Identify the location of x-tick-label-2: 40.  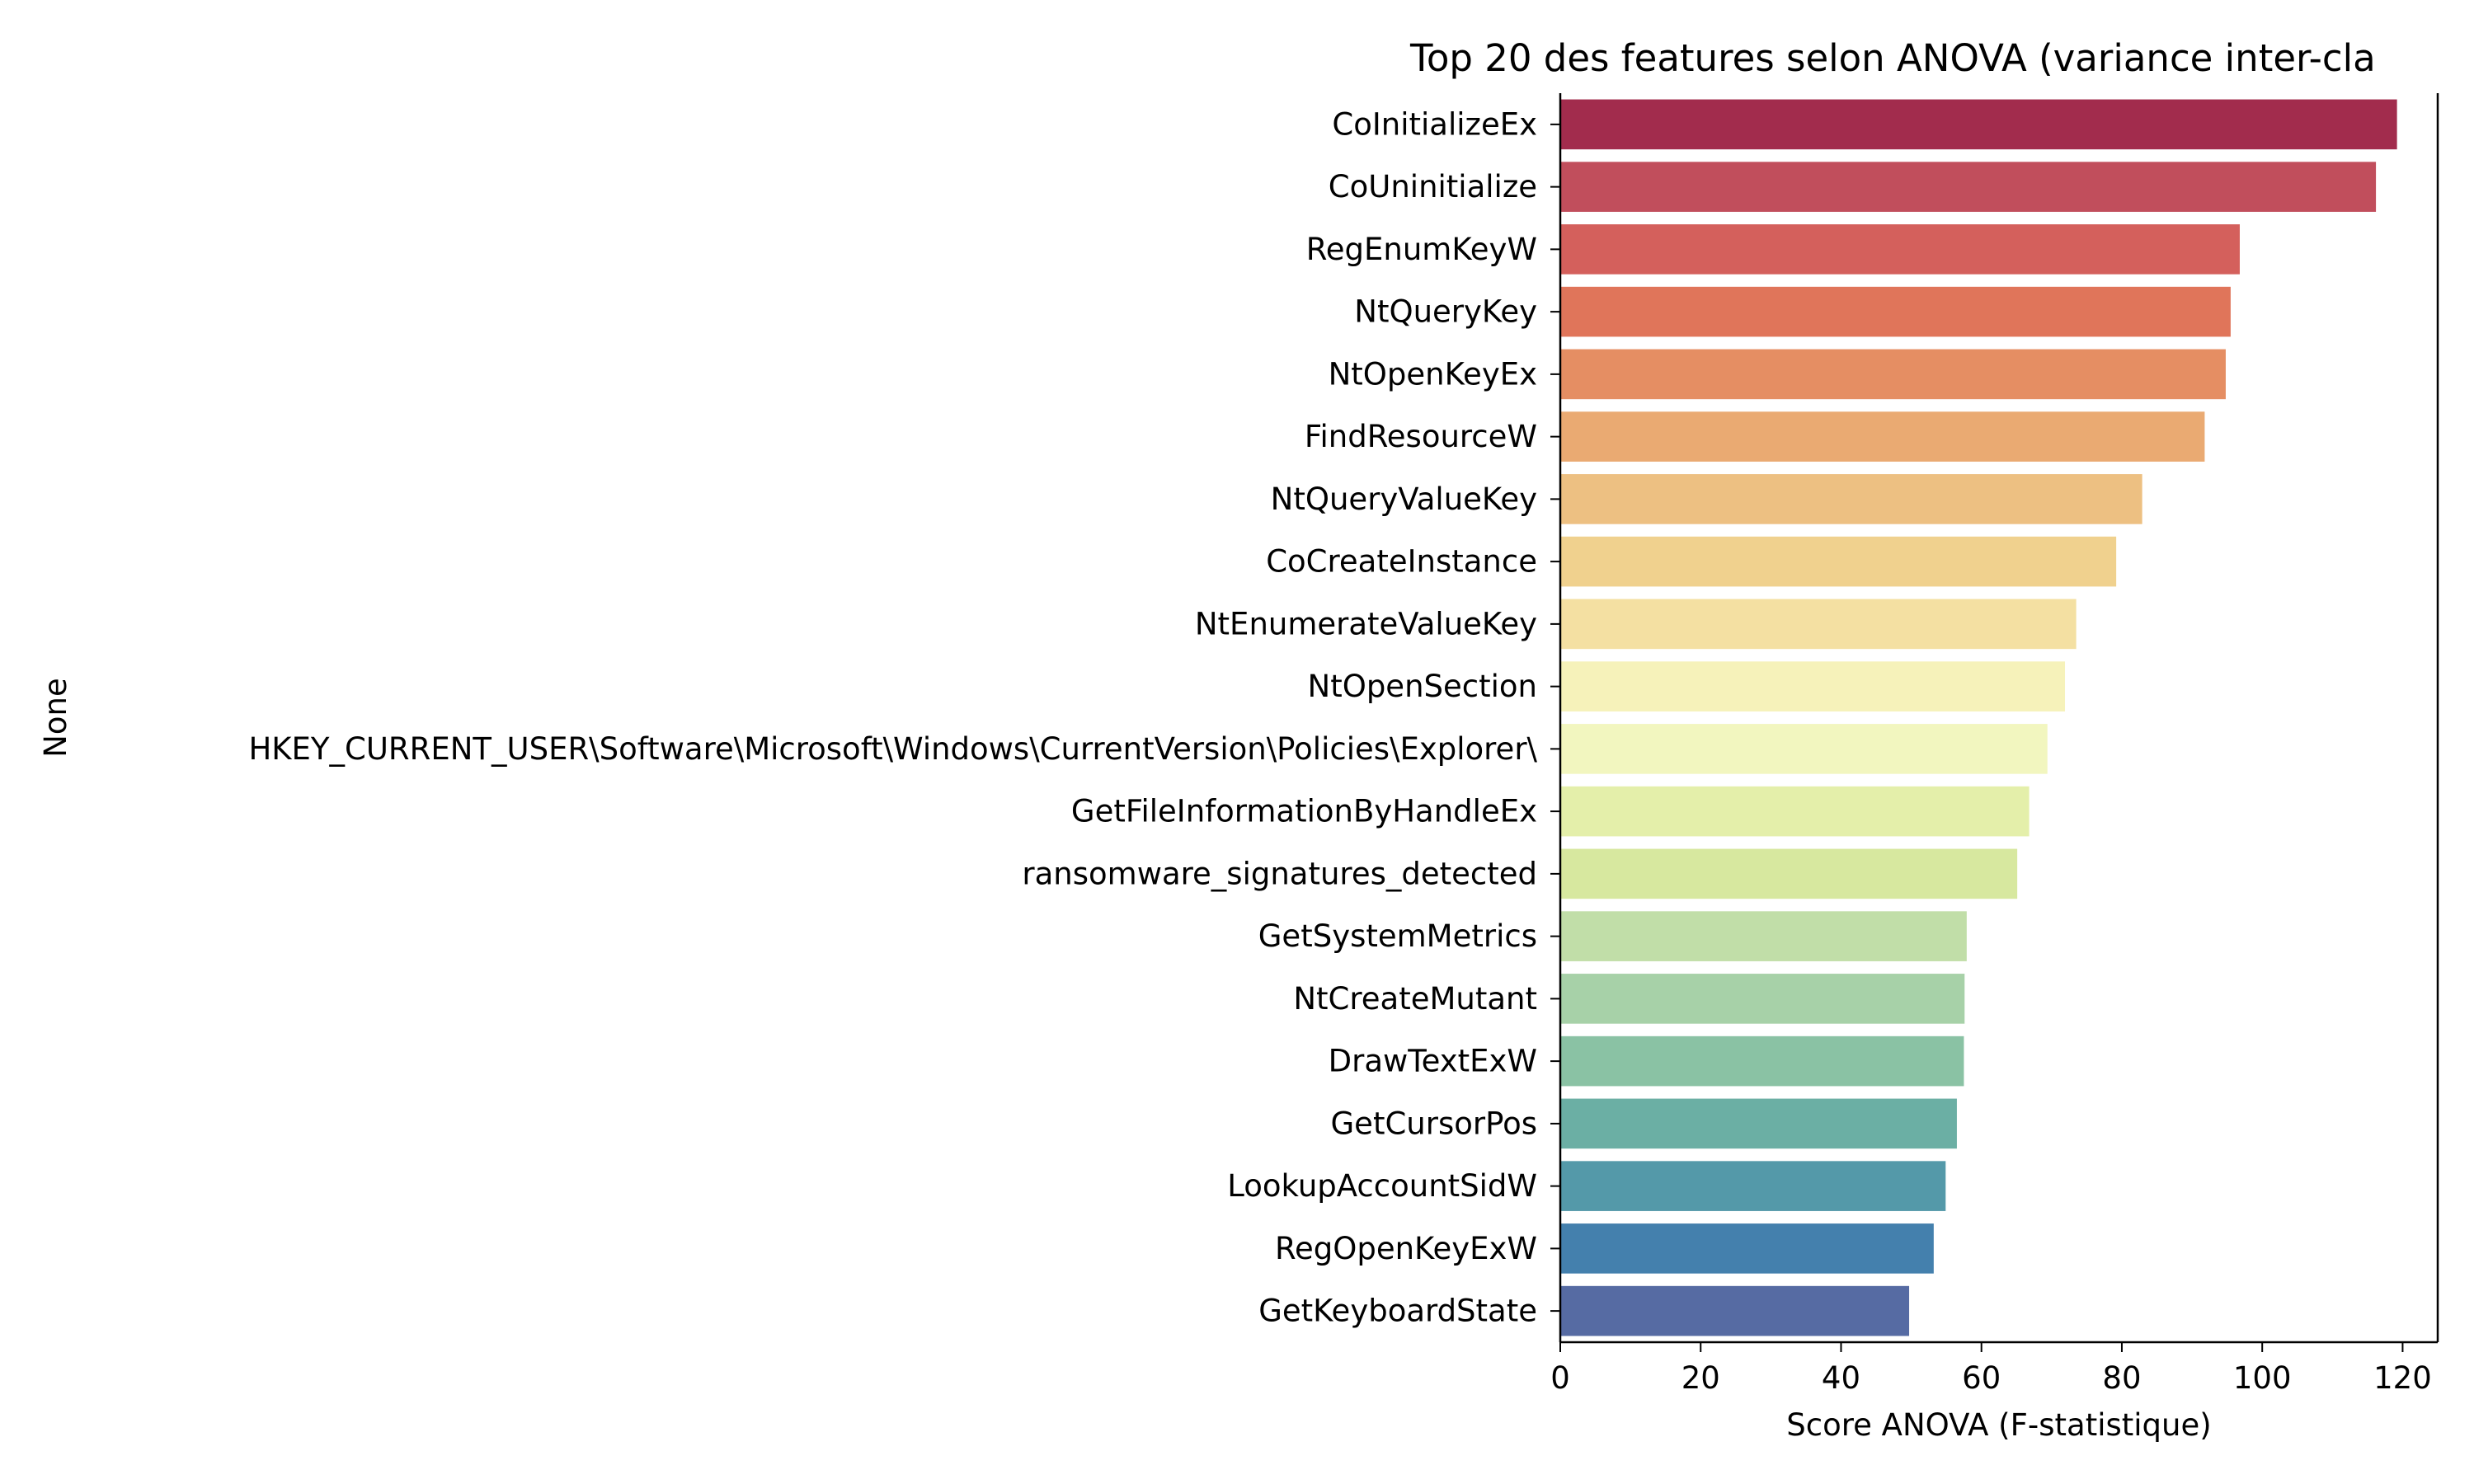
(1841, 1378).